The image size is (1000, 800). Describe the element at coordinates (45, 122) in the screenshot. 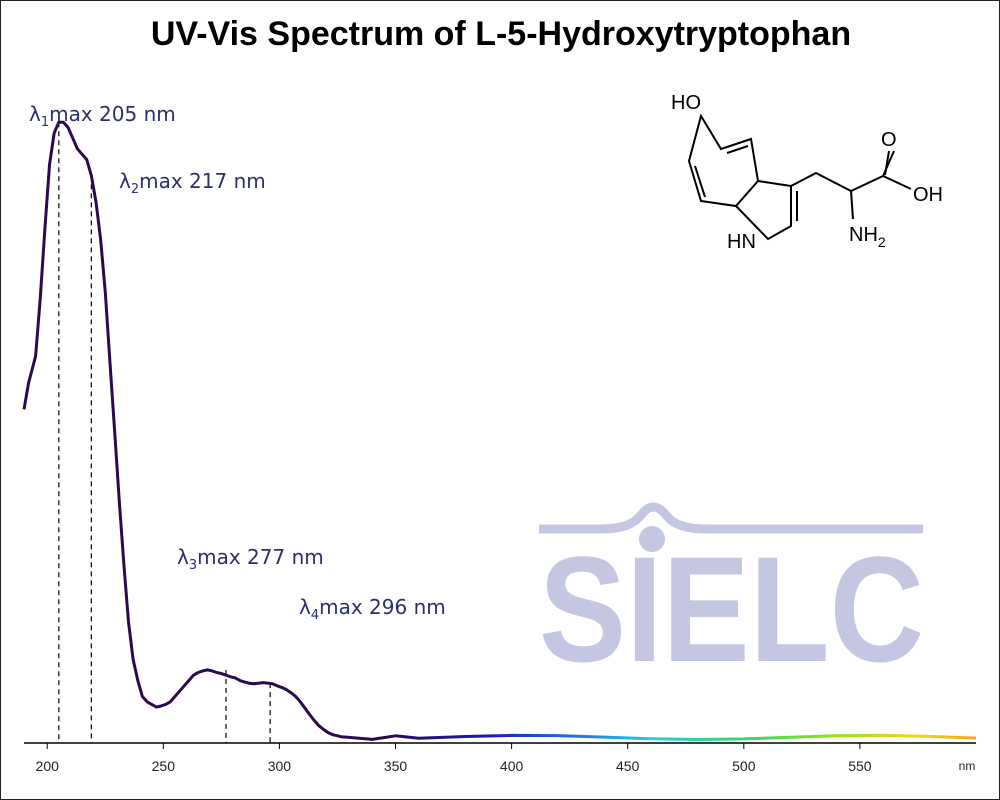

I see `peak-sub: 1` at that location.